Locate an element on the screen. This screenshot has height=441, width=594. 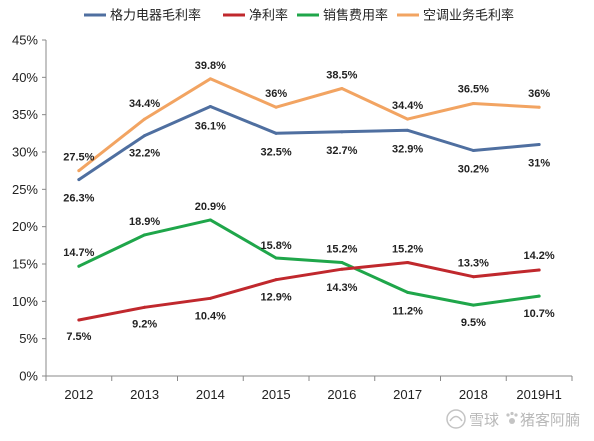
y-tick-label: 30% is located at coordinates (25, 152).